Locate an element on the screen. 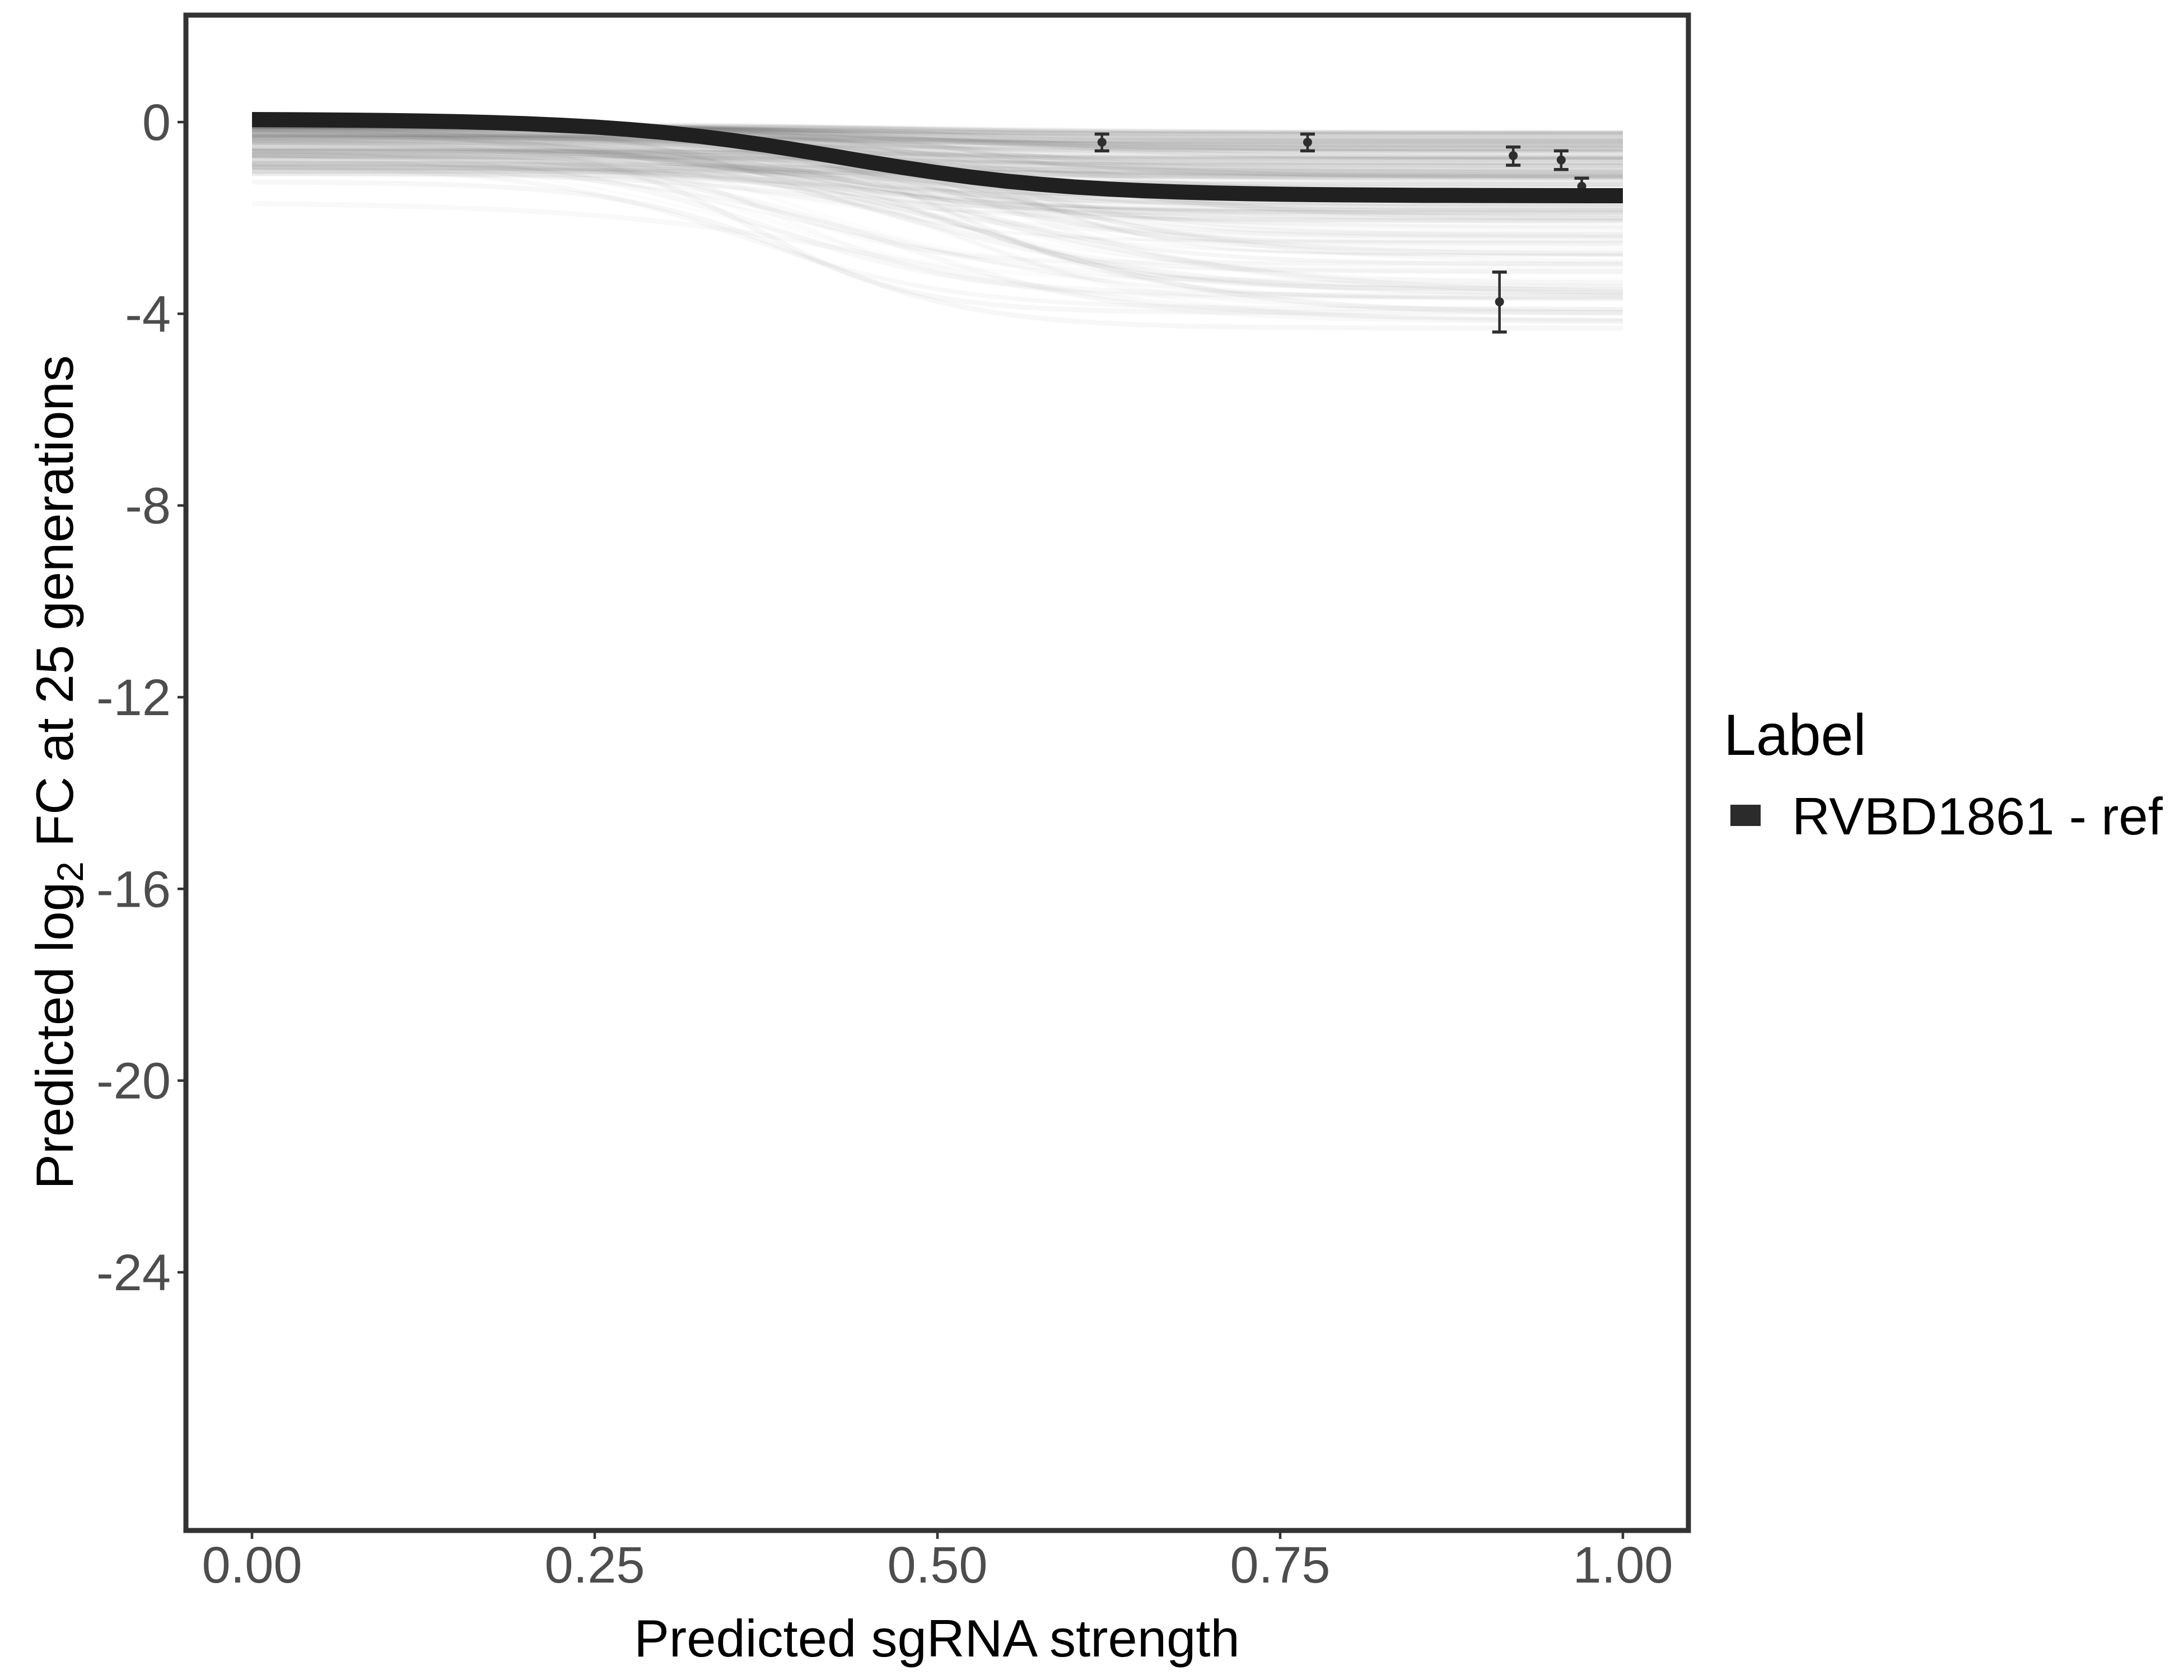  y-tick-label: -12 is located at coordinates (134, 698).